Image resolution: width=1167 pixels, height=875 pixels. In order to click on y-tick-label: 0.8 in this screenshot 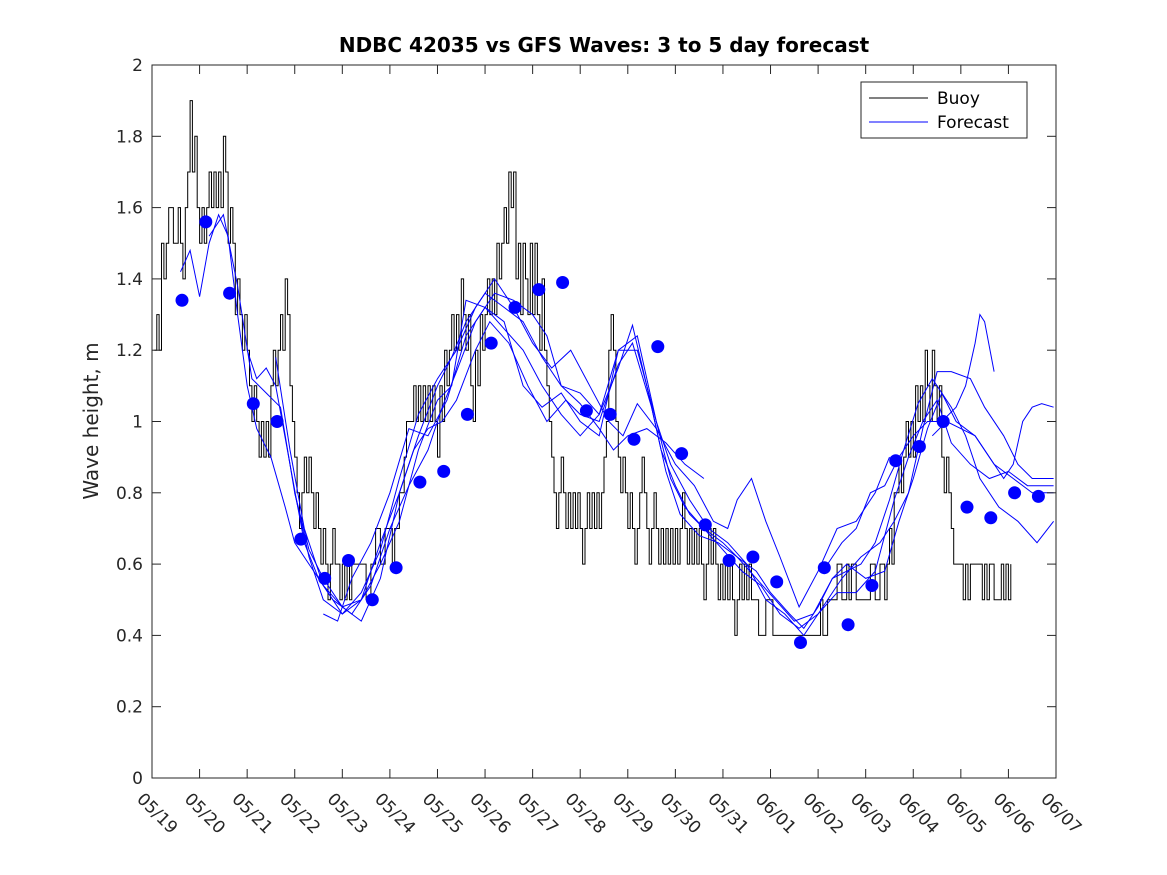, I will do `click(129, 494)`.